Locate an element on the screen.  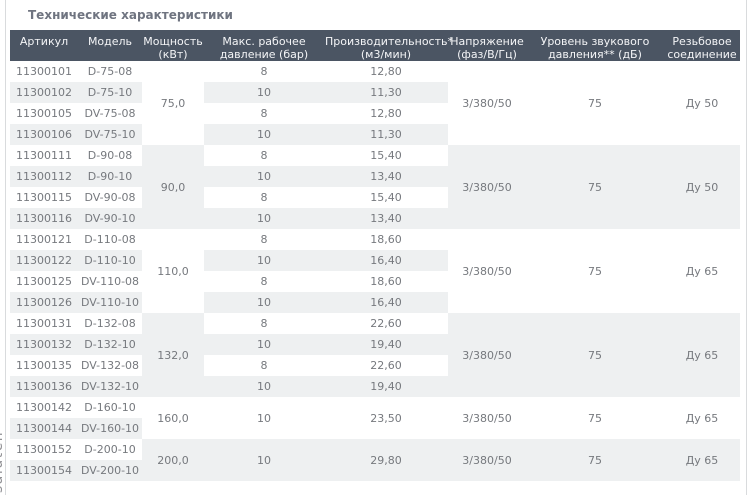
cell-model: DV-90-10 is located at coordinates (110, 218).